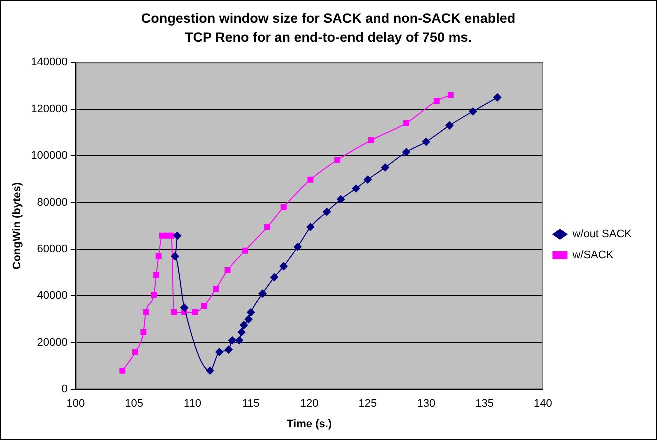 Image resolution: width=657 pixels, height=440 pixels. I want to click on y-tick-label: 0, so click(65, 390).